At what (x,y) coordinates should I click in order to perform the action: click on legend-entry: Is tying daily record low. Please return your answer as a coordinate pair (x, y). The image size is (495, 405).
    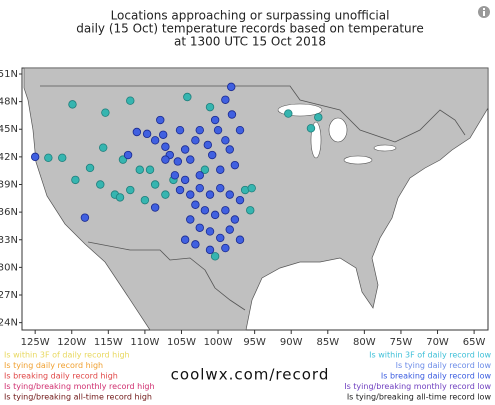
    Looking at the image, I should click on (444, 365).